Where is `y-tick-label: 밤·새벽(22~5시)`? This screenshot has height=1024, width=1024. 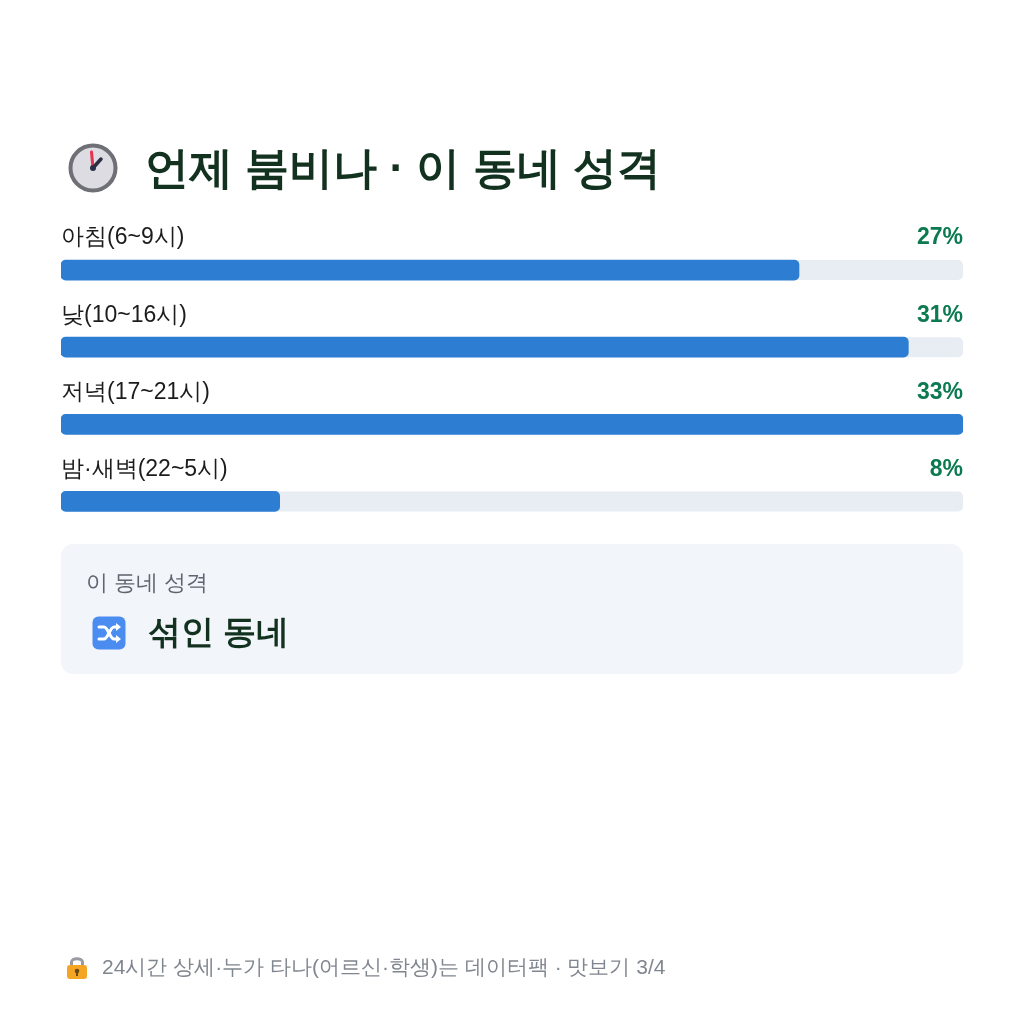
y-tick-label: 밤·새벽(22~5시) is located at coordinates (144, 467).